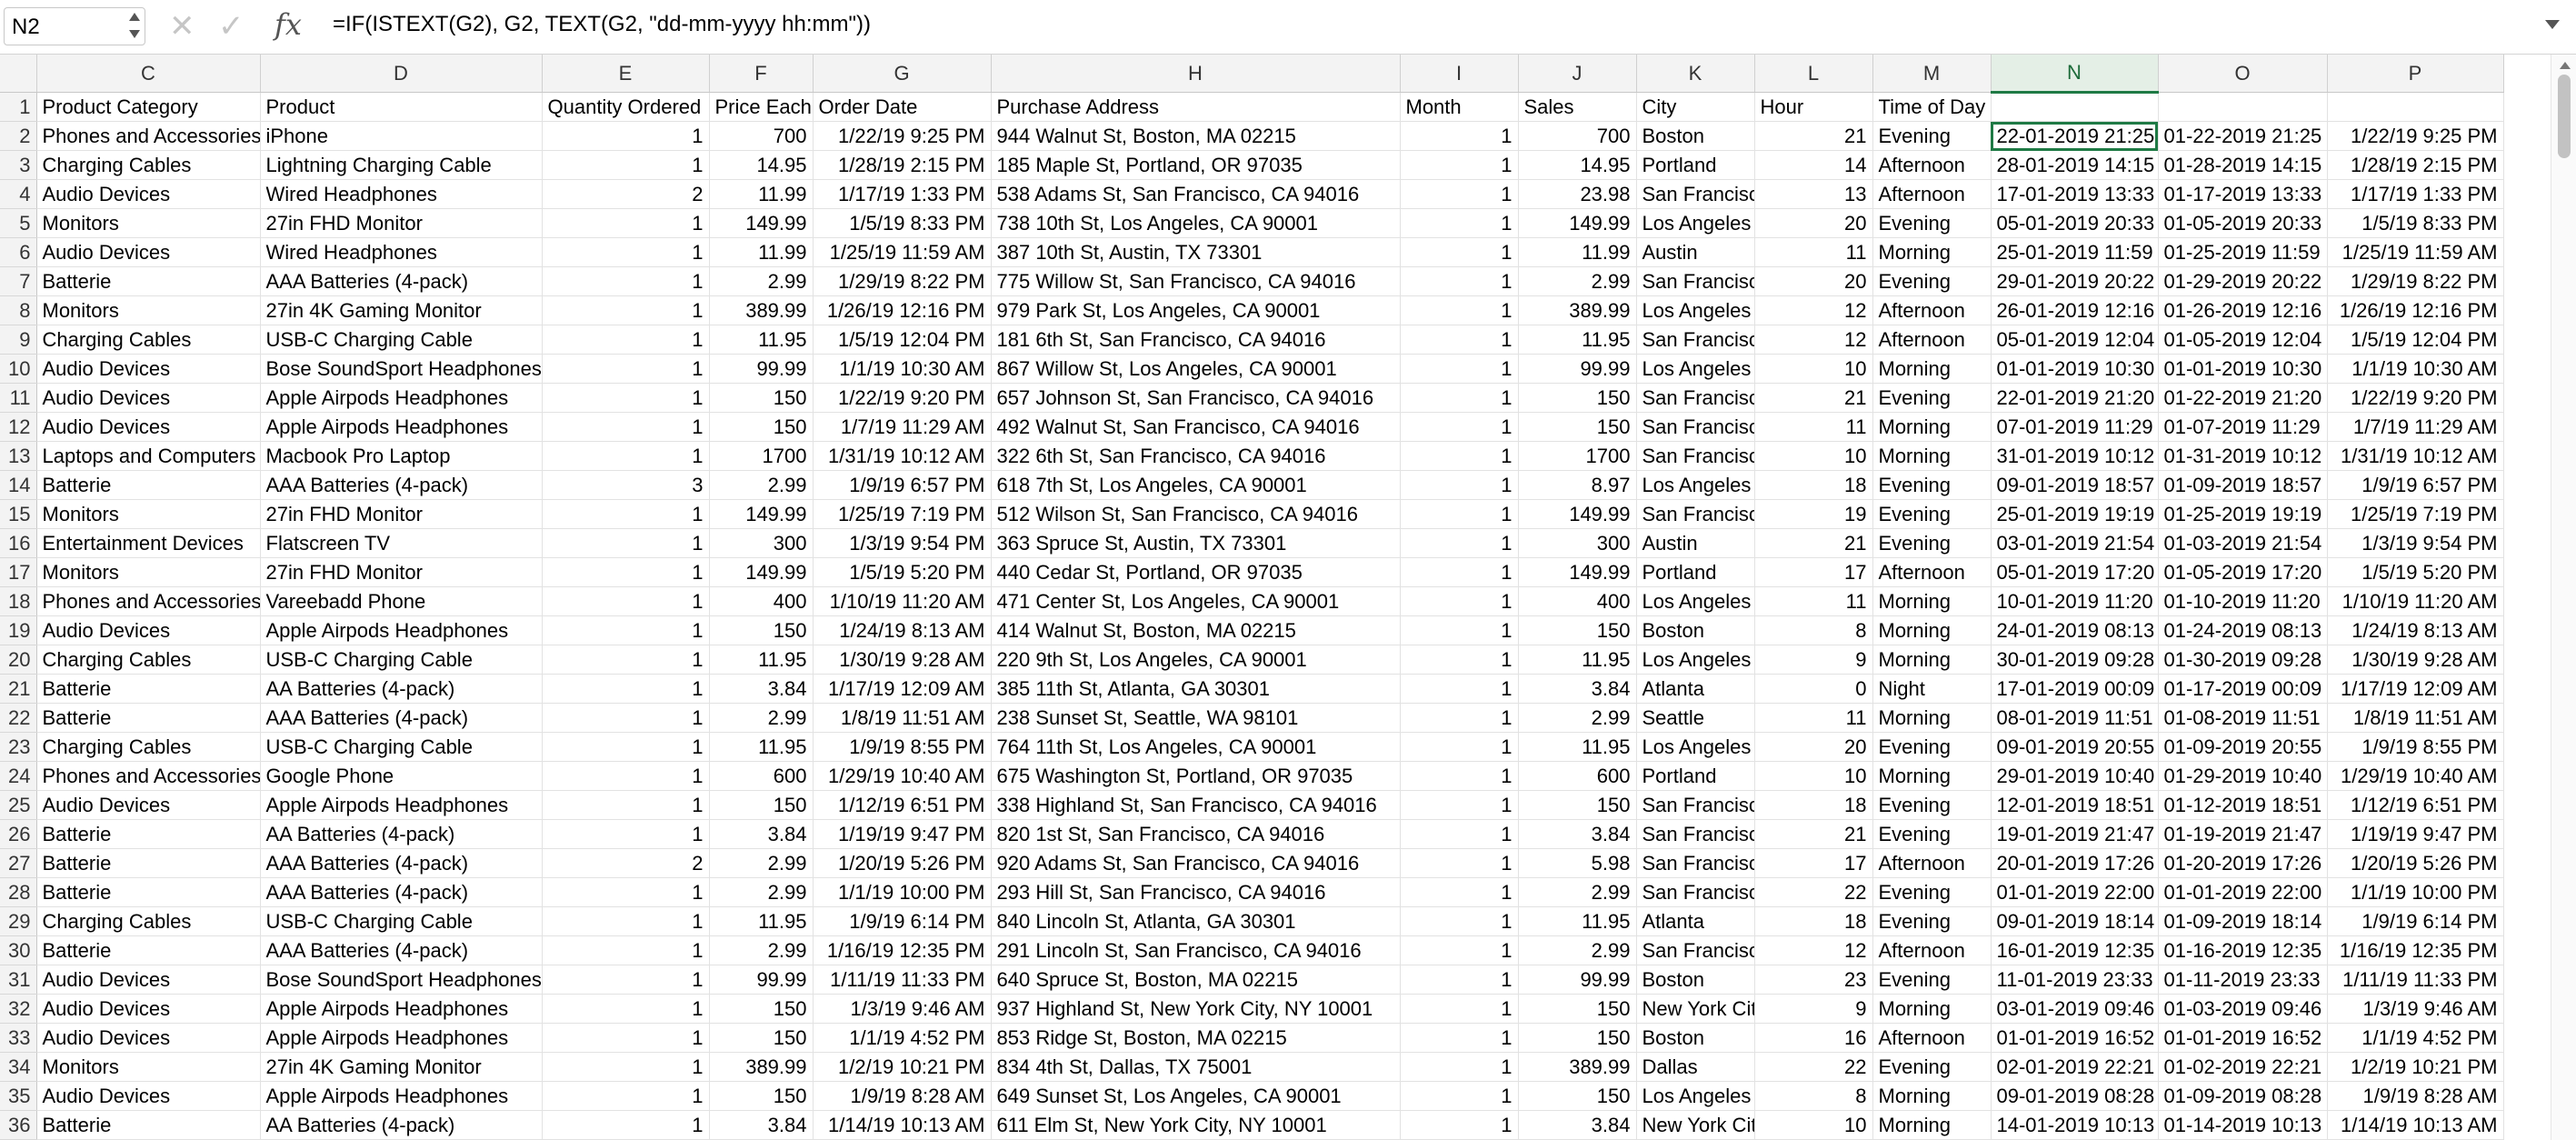  What do you see at coordinates (148, 369) in the screenshot?
I see `cell-c10: Audio Devices` at bounding box center [148, 369].